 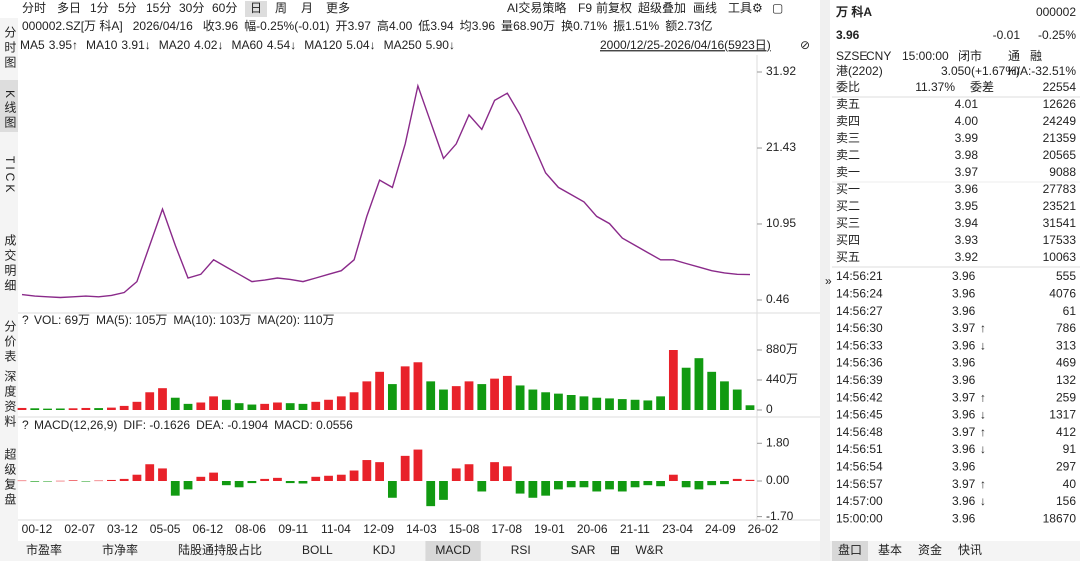 What do you see at coordinates (859, 293) in the screenshot?
I see `tick-time: 14:56:24` at bounding box center [859, 293].